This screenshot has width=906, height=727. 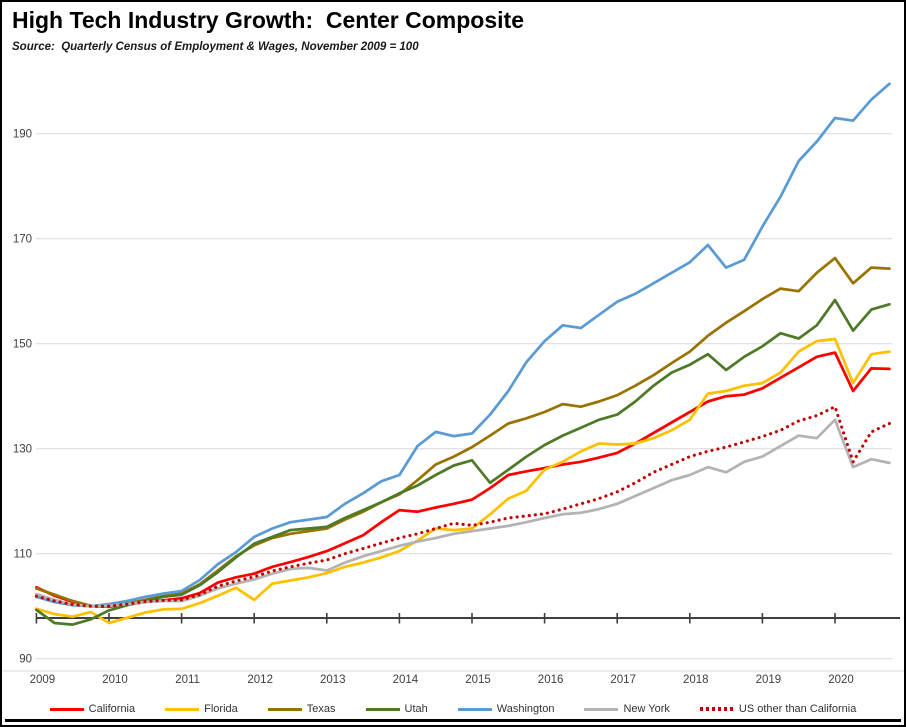 I want to click on legend-swatch-california, so click(x=66, y=709).